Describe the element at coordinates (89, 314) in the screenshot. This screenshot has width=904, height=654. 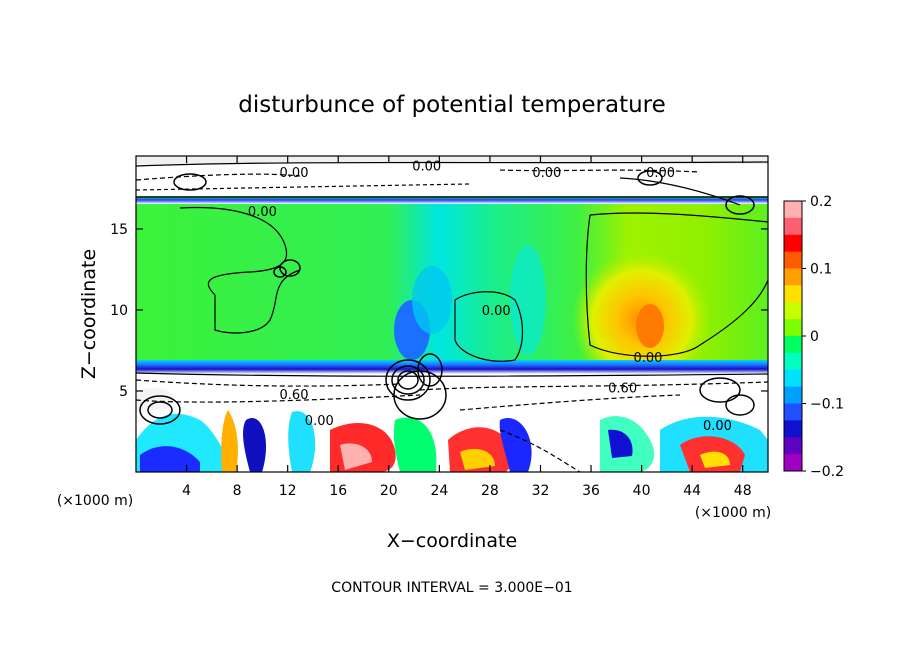
I see `y-axis-label: Z−coordinate` at that location.